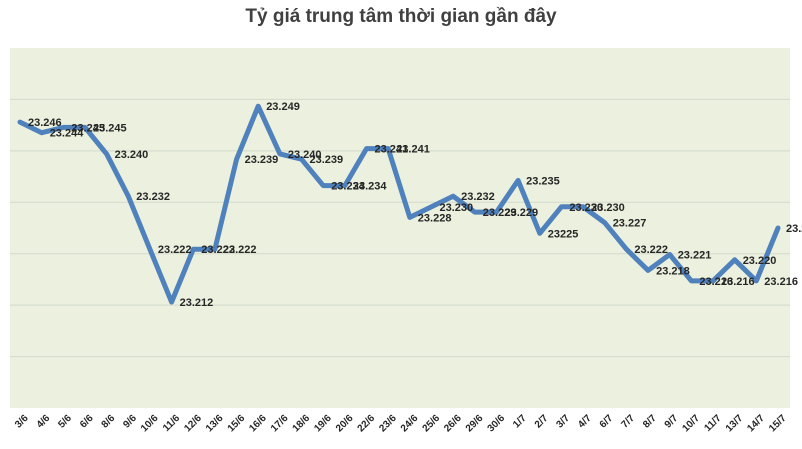 The width and height of the screenshot is (802, 449). Describe the element at coordinates (563, 234) in the screenshot. I see `data-label: 23225` at that location.